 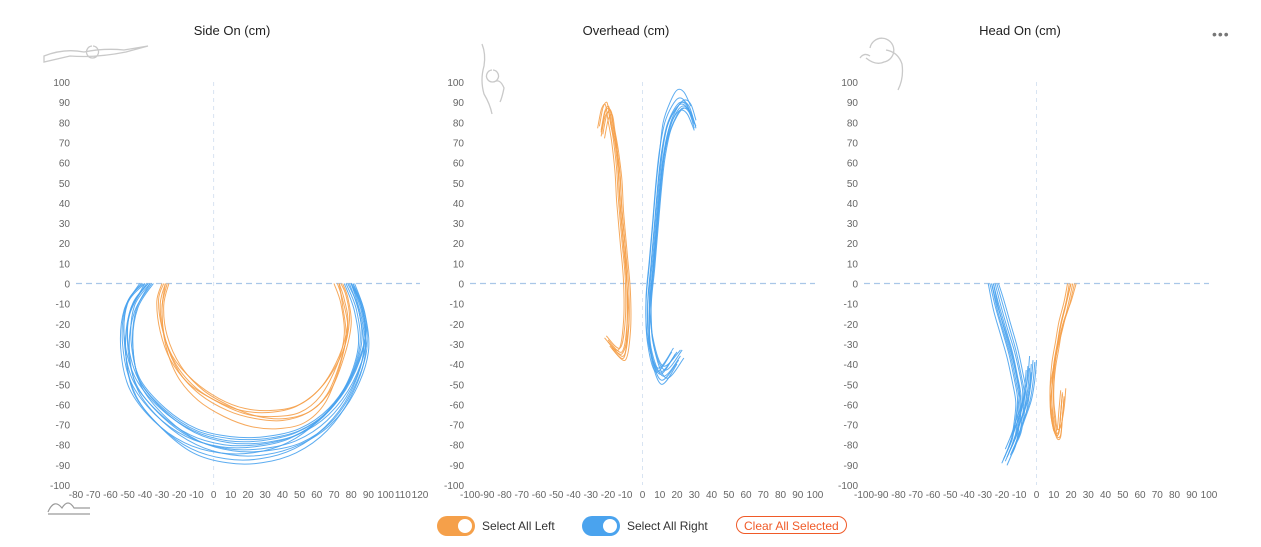 I want to click on x-tick-label: 10, so click(x=660, y=495).